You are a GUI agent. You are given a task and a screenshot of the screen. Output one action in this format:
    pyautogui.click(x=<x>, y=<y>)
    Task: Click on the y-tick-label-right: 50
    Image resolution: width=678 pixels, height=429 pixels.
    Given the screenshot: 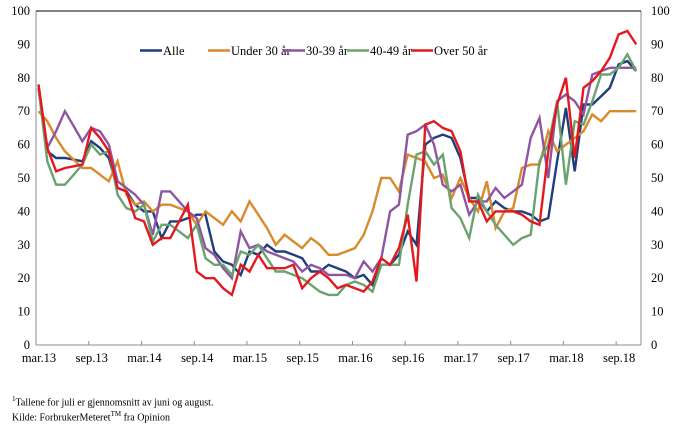 What is the action you would take?
    pyautogui.click(x=657, y=178)
    